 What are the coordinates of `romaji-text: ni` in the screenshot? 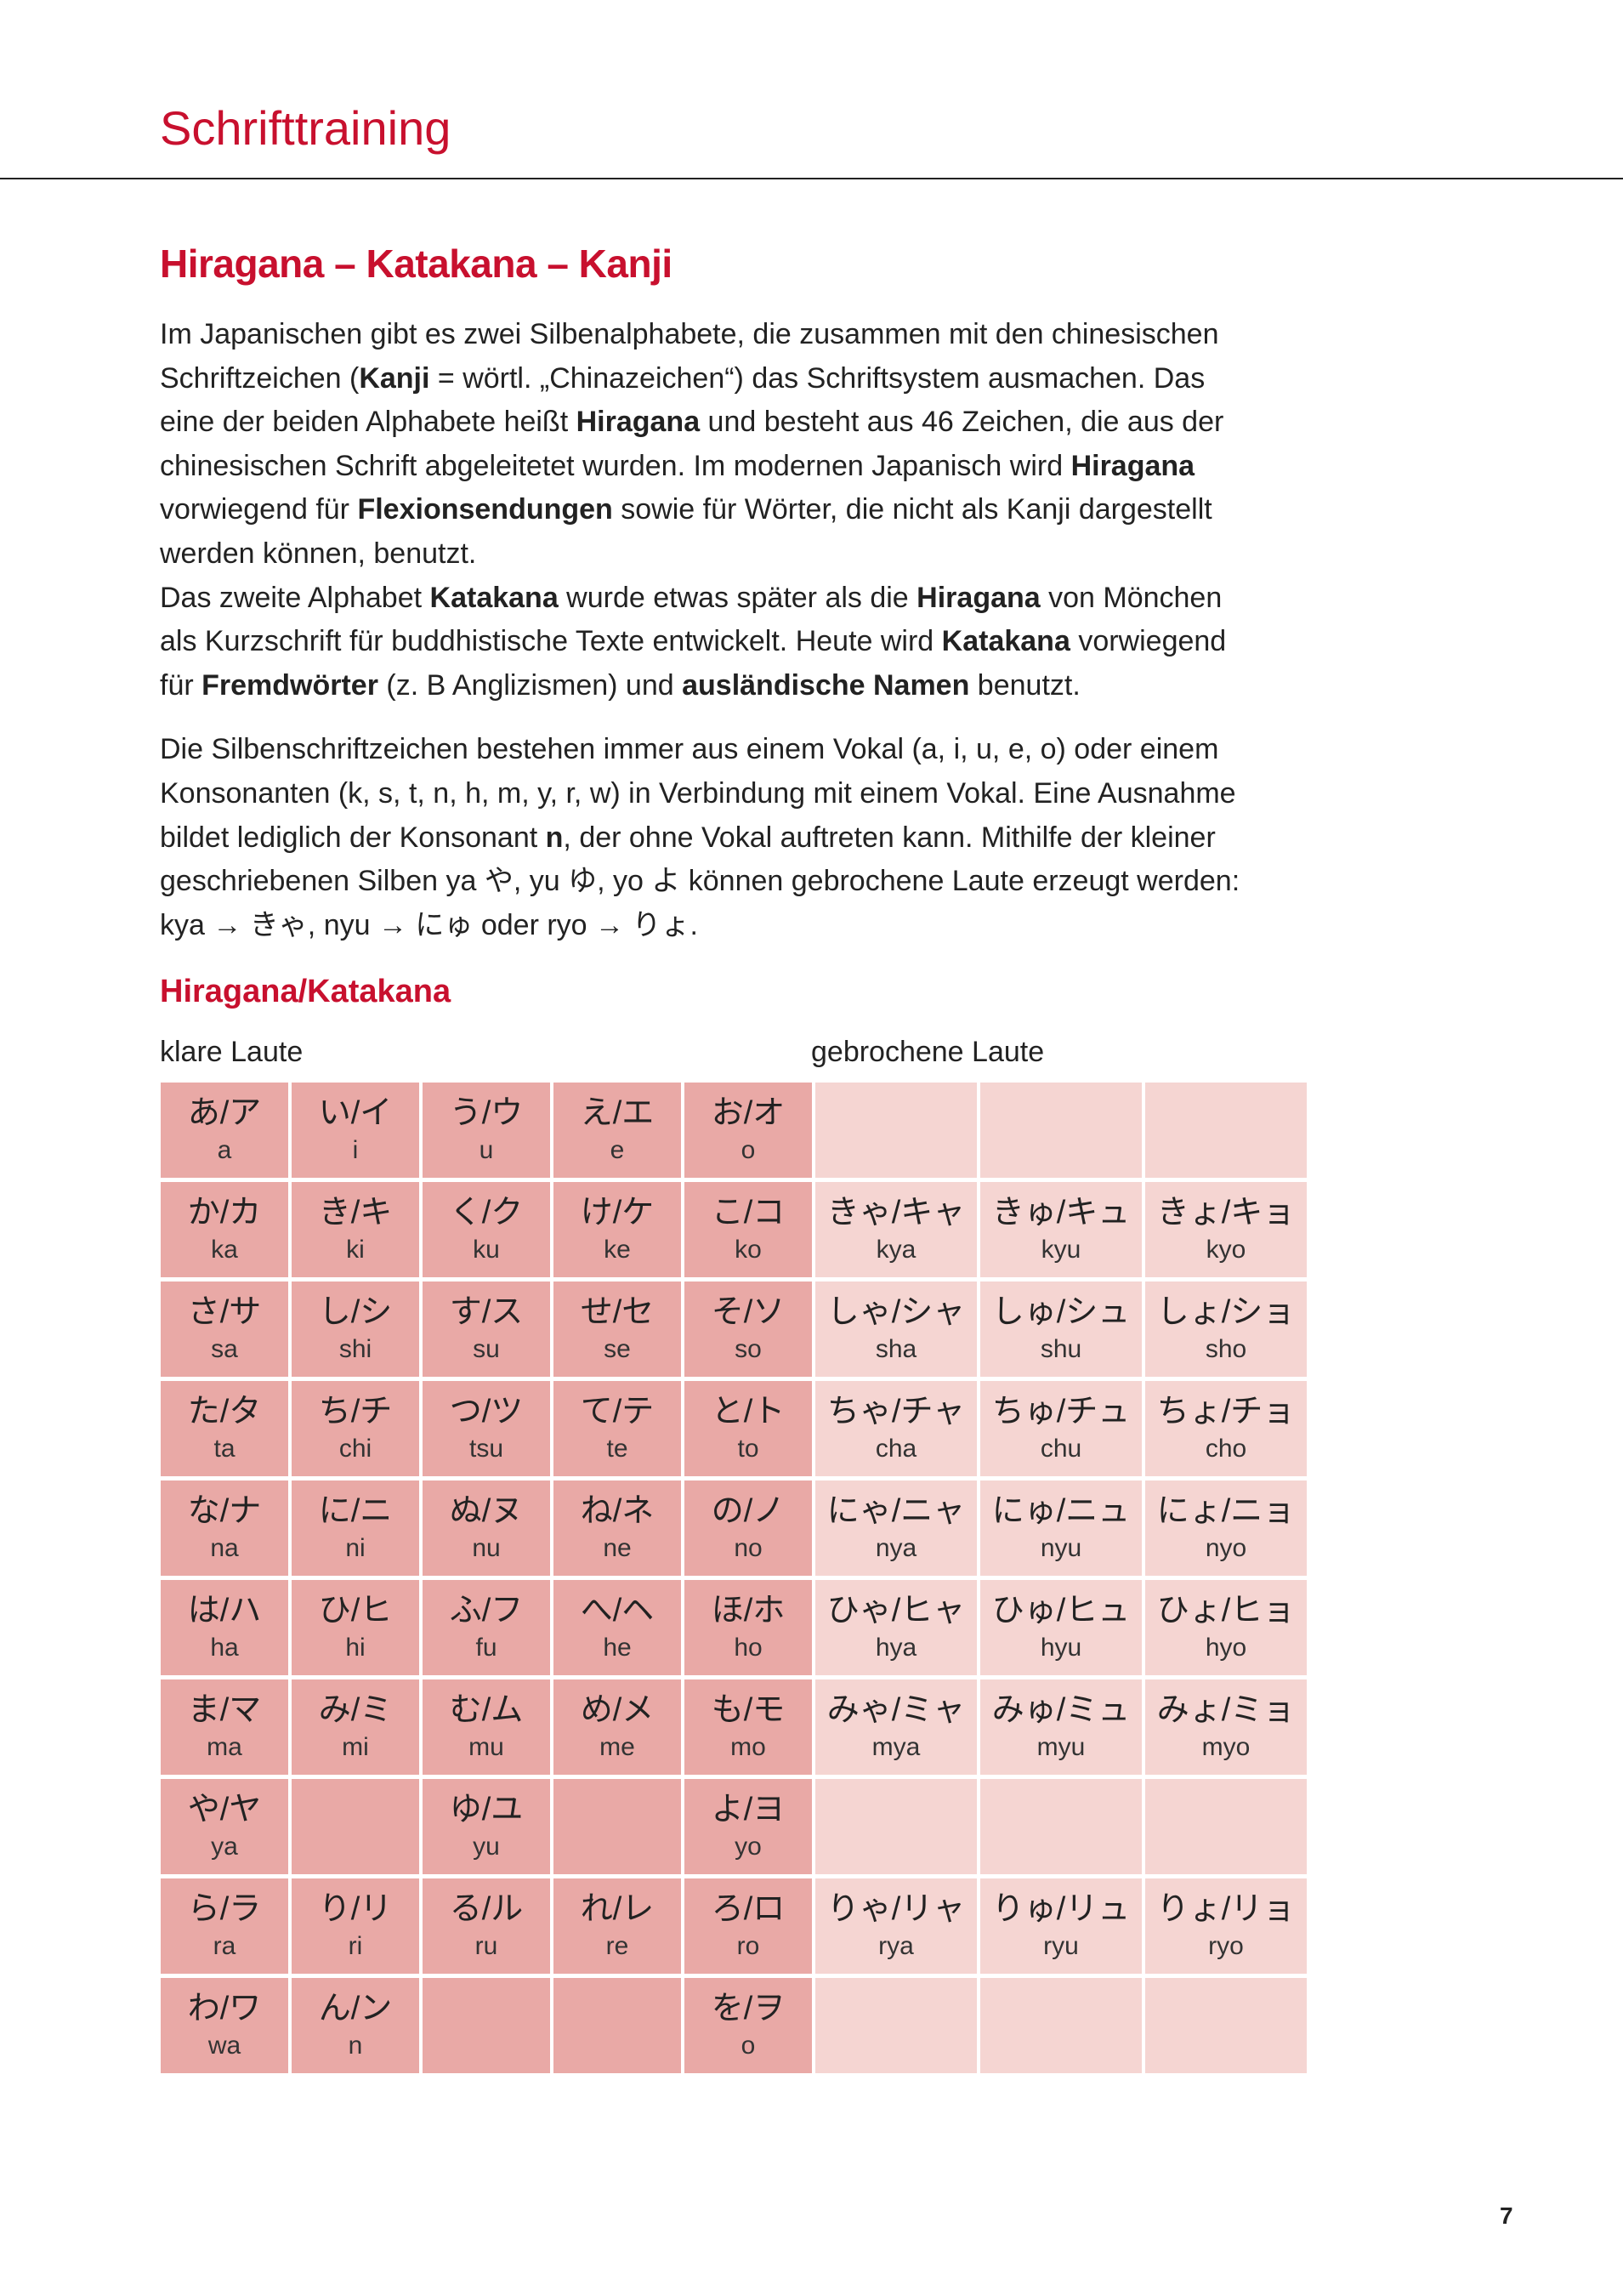 It's located at (355, 1548).